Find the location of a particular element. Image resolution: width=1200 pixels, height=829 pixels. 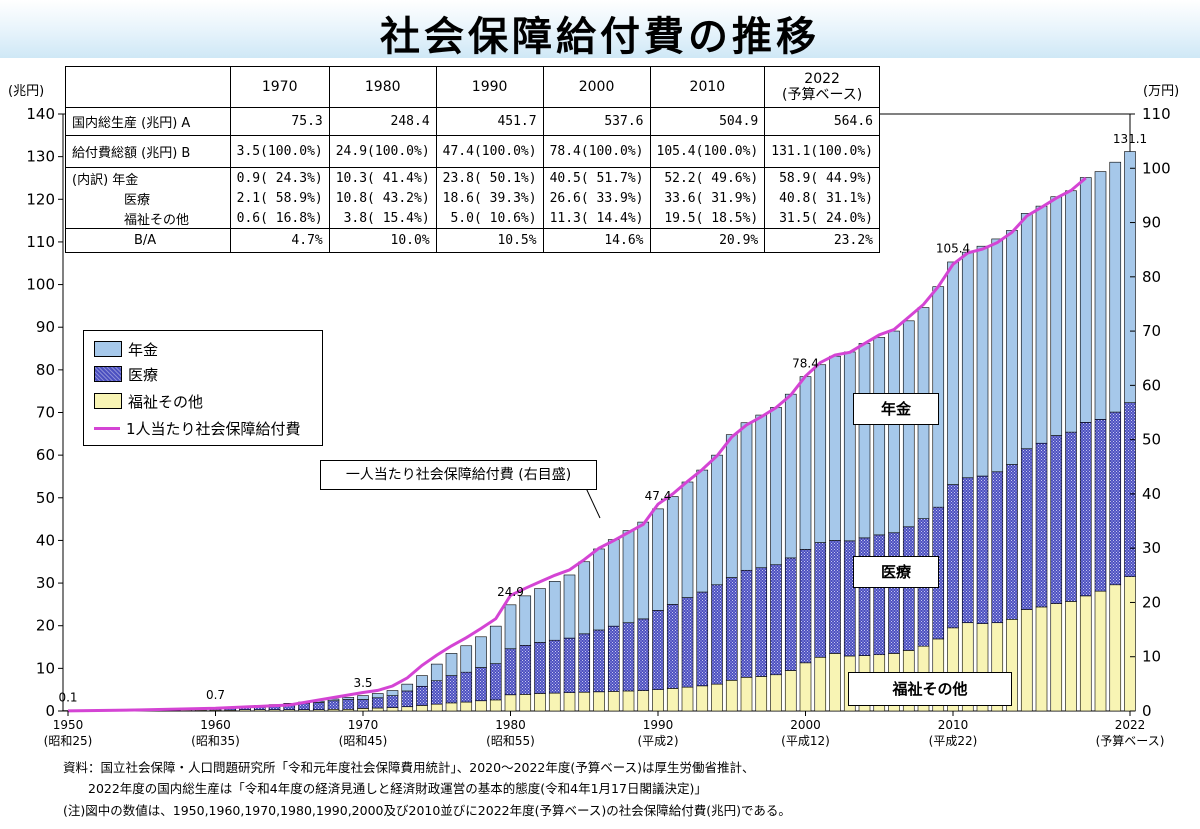

data-label: 131.1 is located at coordinates (1130, 139).